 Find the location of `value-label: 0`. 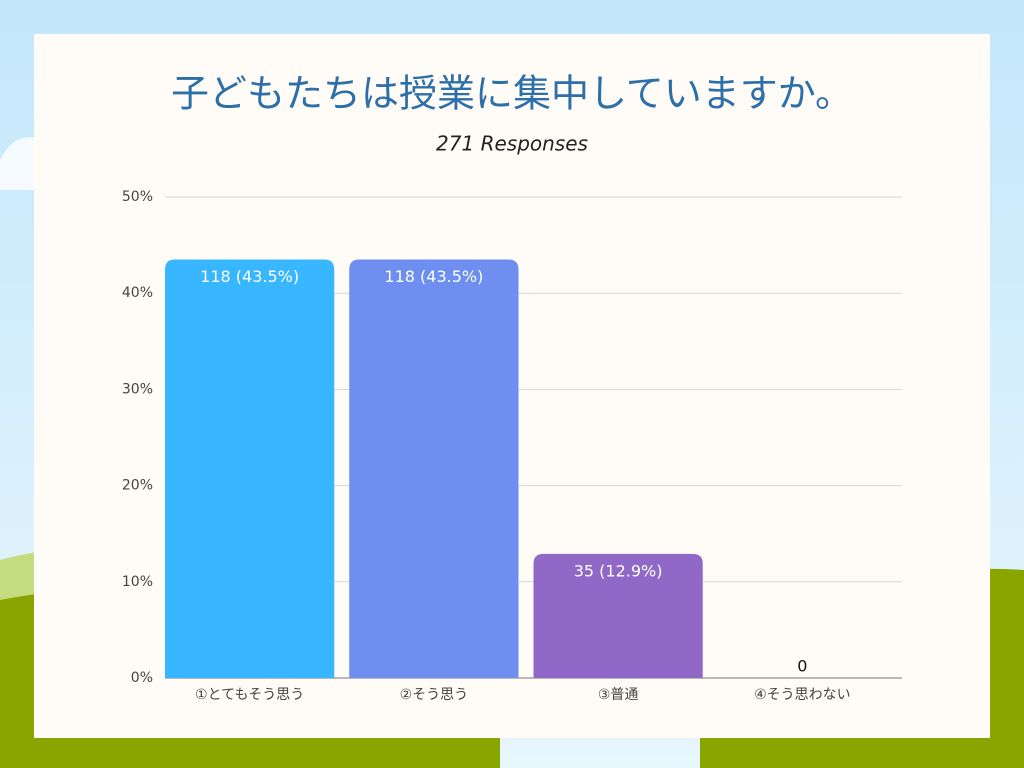

value-label: 0 is located at coordinates (802, 666).